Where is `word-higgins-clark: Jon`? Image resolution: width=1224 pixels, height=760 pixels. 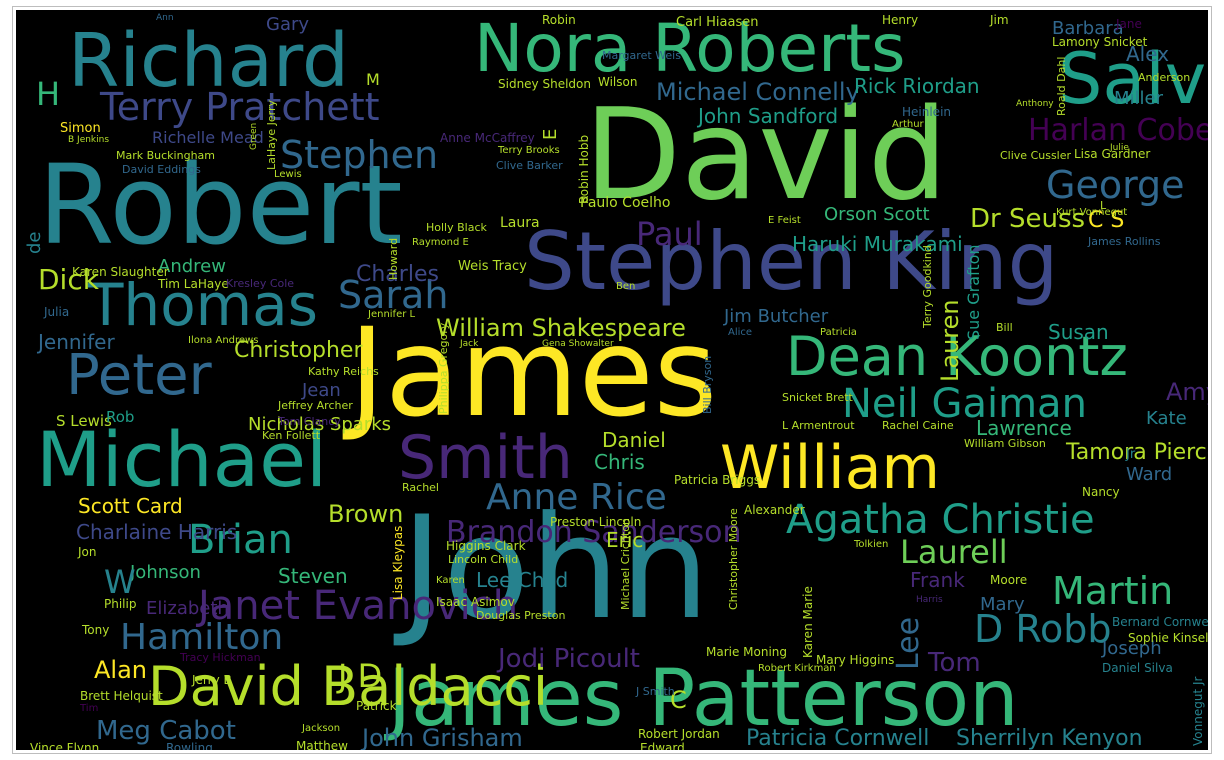 word-higgins-clark: Jon is located at coordinates (87, 552).